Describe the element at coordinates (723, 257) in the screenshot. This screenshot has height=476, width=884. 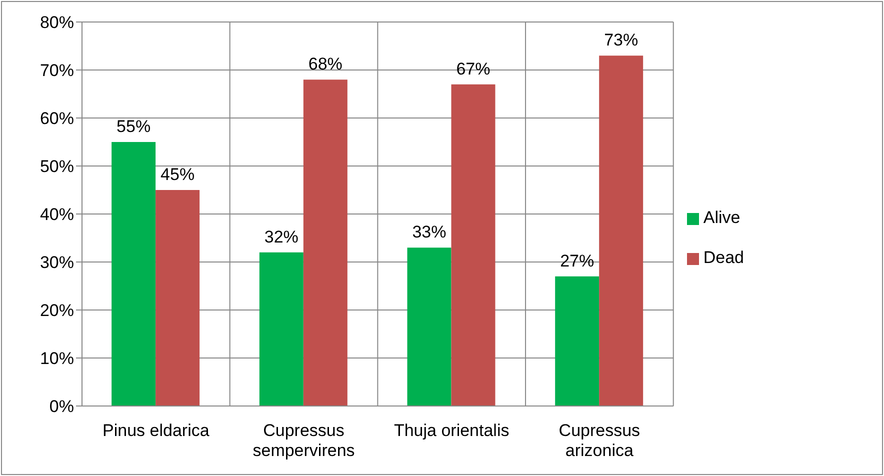
I see `legend-label: Dead` at that location.